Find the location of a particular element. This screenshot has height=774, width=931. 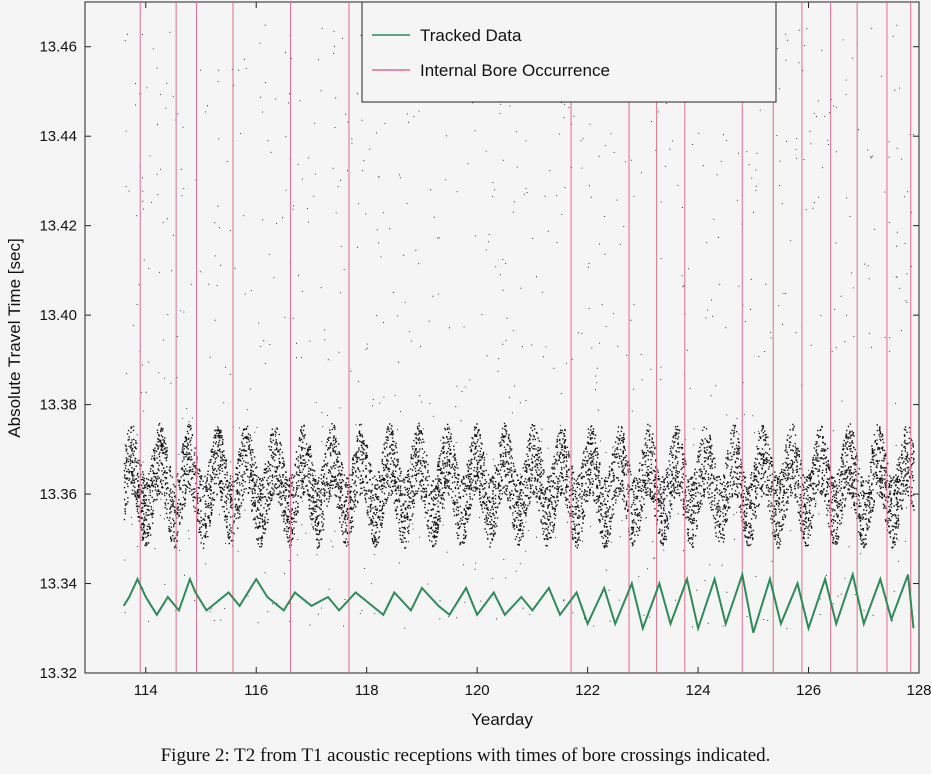

x-tick-label-116: 116 is located at coordinates (256, 690).